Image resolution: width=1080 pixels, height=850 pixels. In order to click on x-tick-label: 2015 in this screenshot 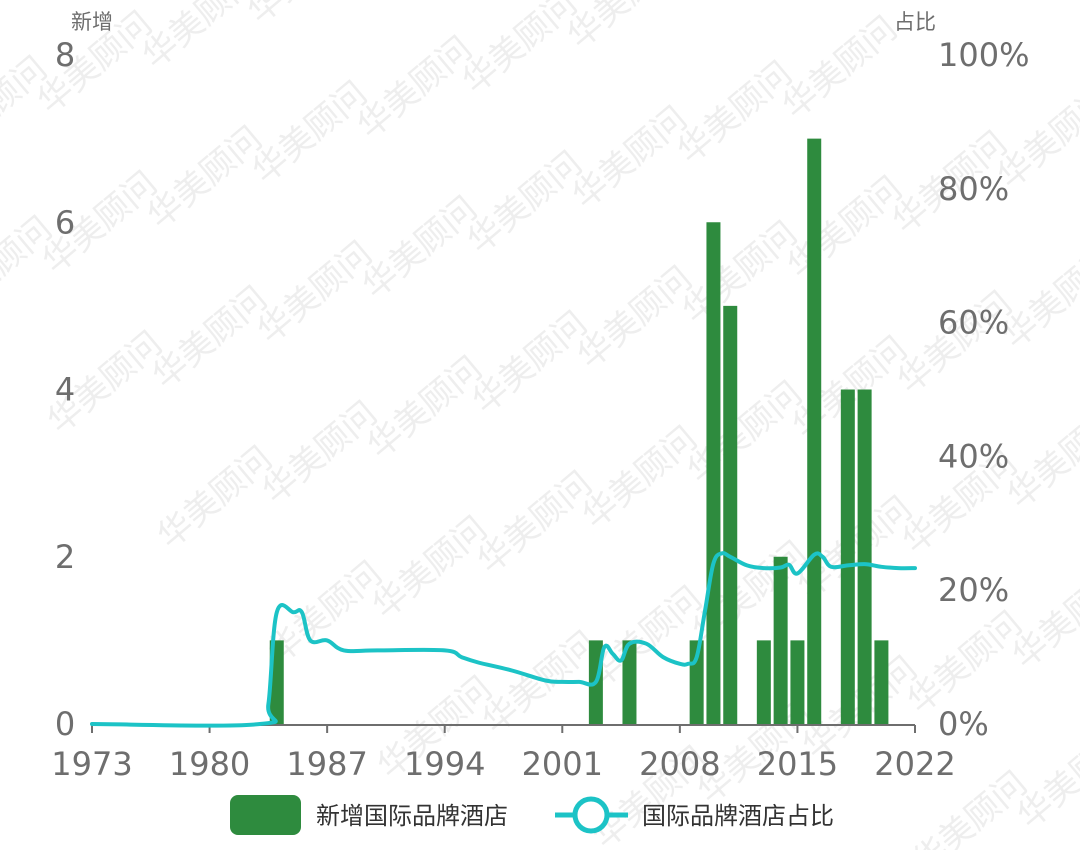, I will do `click(797, 764)`.